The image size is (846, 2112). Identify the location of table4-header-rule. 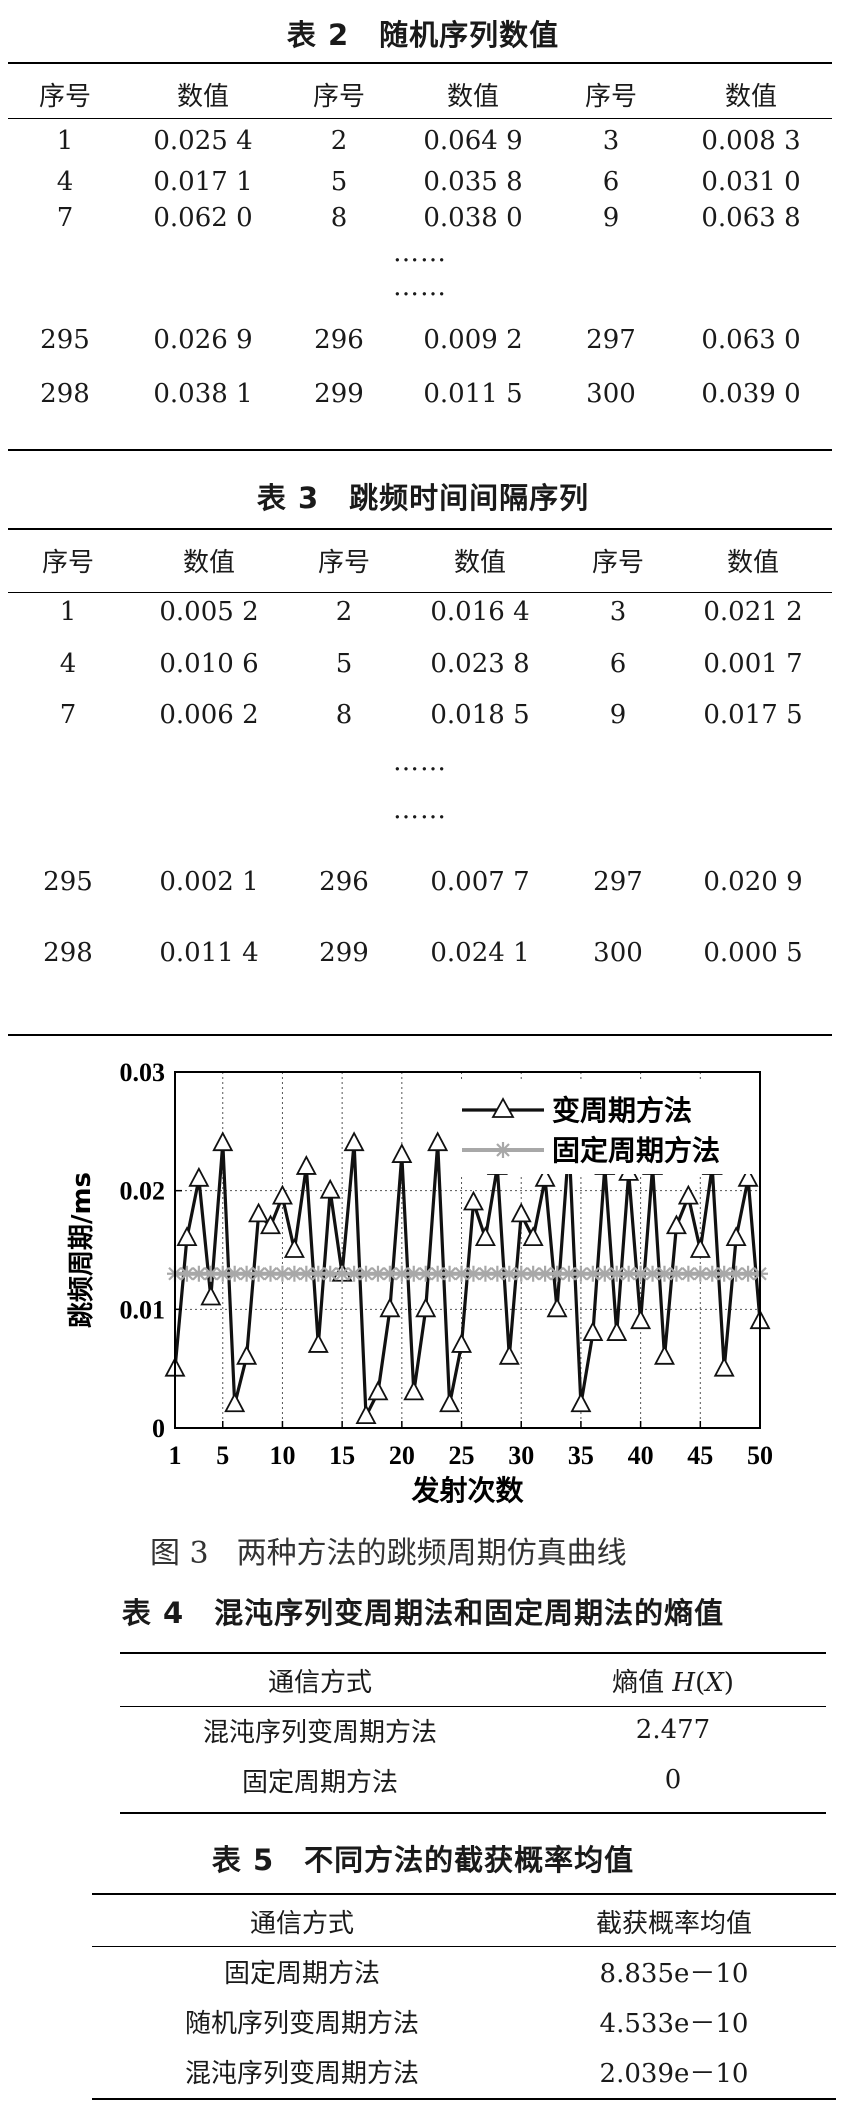
(473, 1706).